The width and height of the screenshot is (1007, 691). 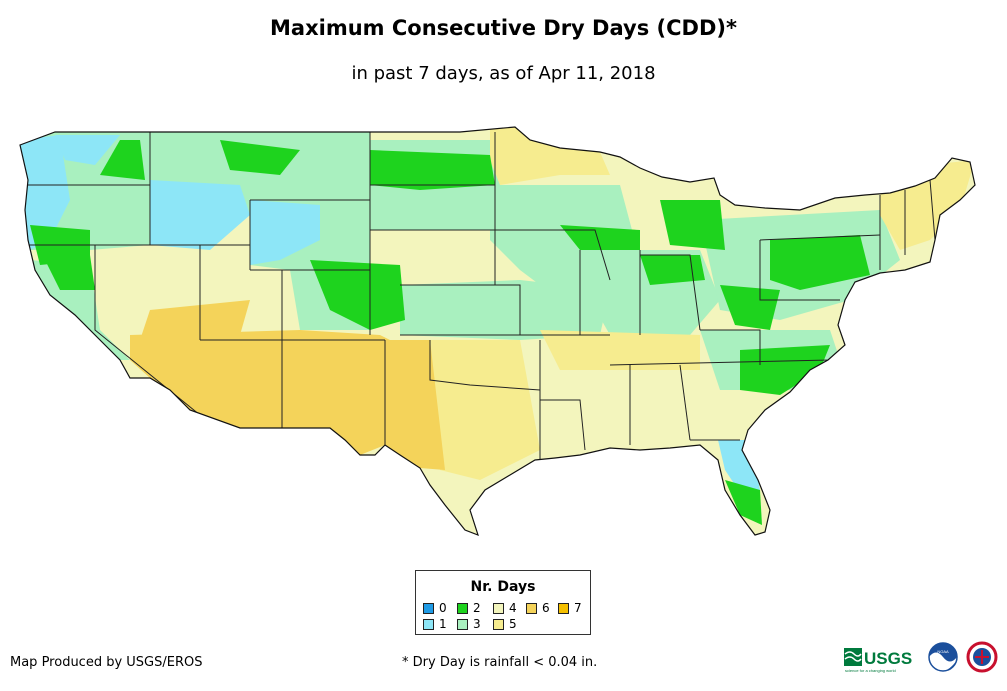 I want to click on zone-ca-3day, so click(x=80, y=310).